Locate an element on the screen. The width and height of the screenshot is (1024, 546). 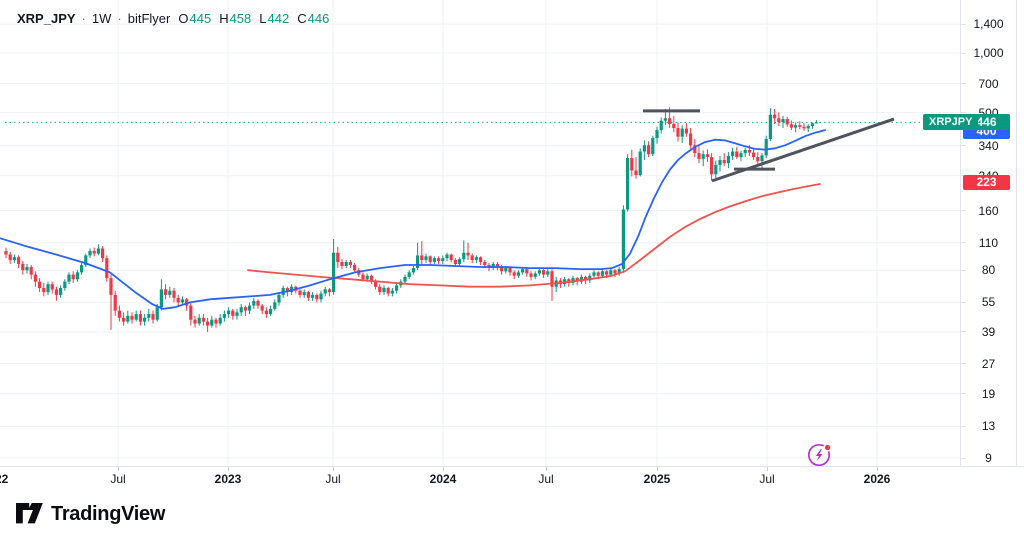
tradingview-logo-mark is located at coordinates (29, 513).